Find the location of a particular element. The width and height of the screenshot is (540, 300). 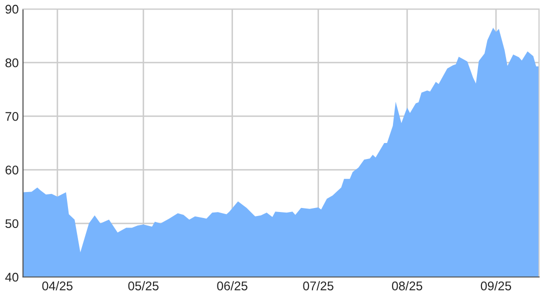

x-tick-label: 05/25 is located at coordinates (143, 285).